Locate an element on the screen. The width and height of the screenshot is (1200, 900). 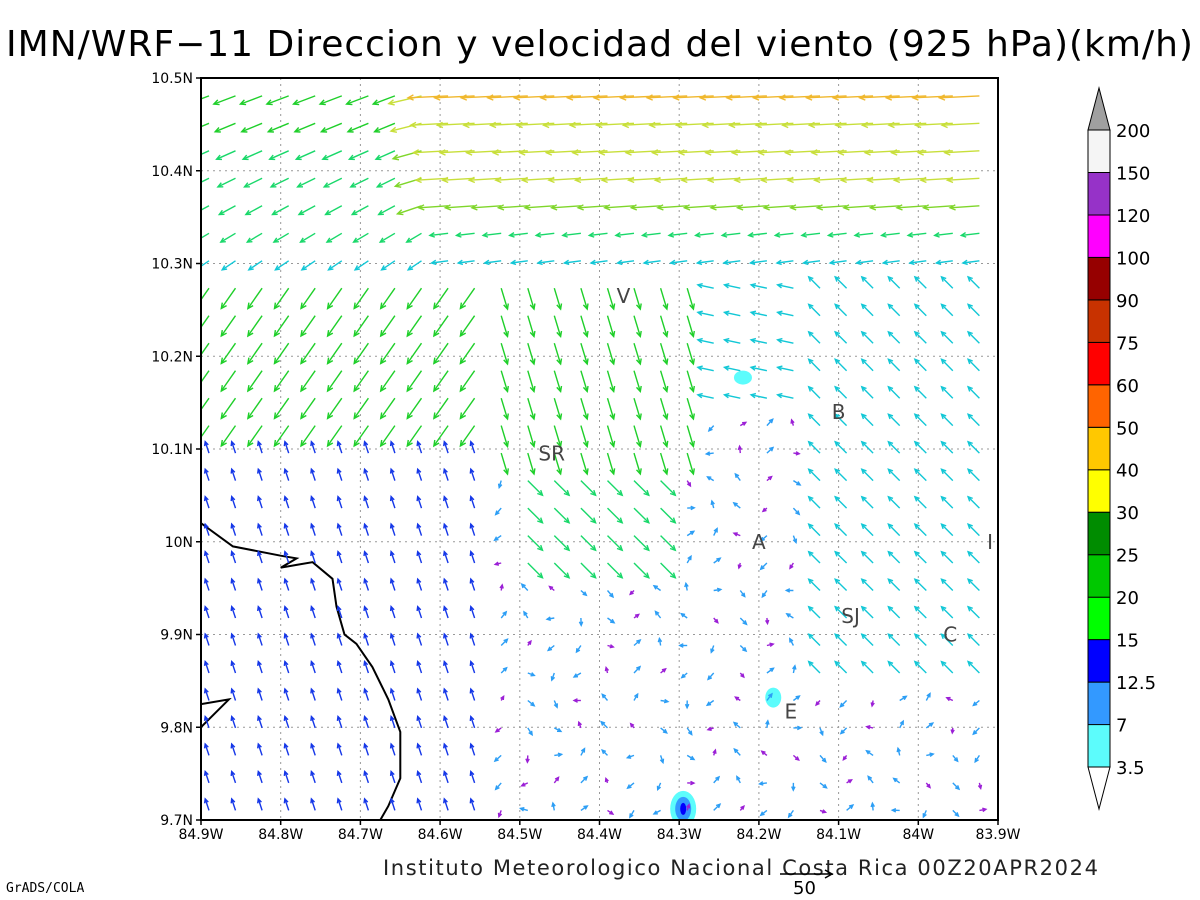
colorbar-min-cap is located at coordinates (1099, 788).